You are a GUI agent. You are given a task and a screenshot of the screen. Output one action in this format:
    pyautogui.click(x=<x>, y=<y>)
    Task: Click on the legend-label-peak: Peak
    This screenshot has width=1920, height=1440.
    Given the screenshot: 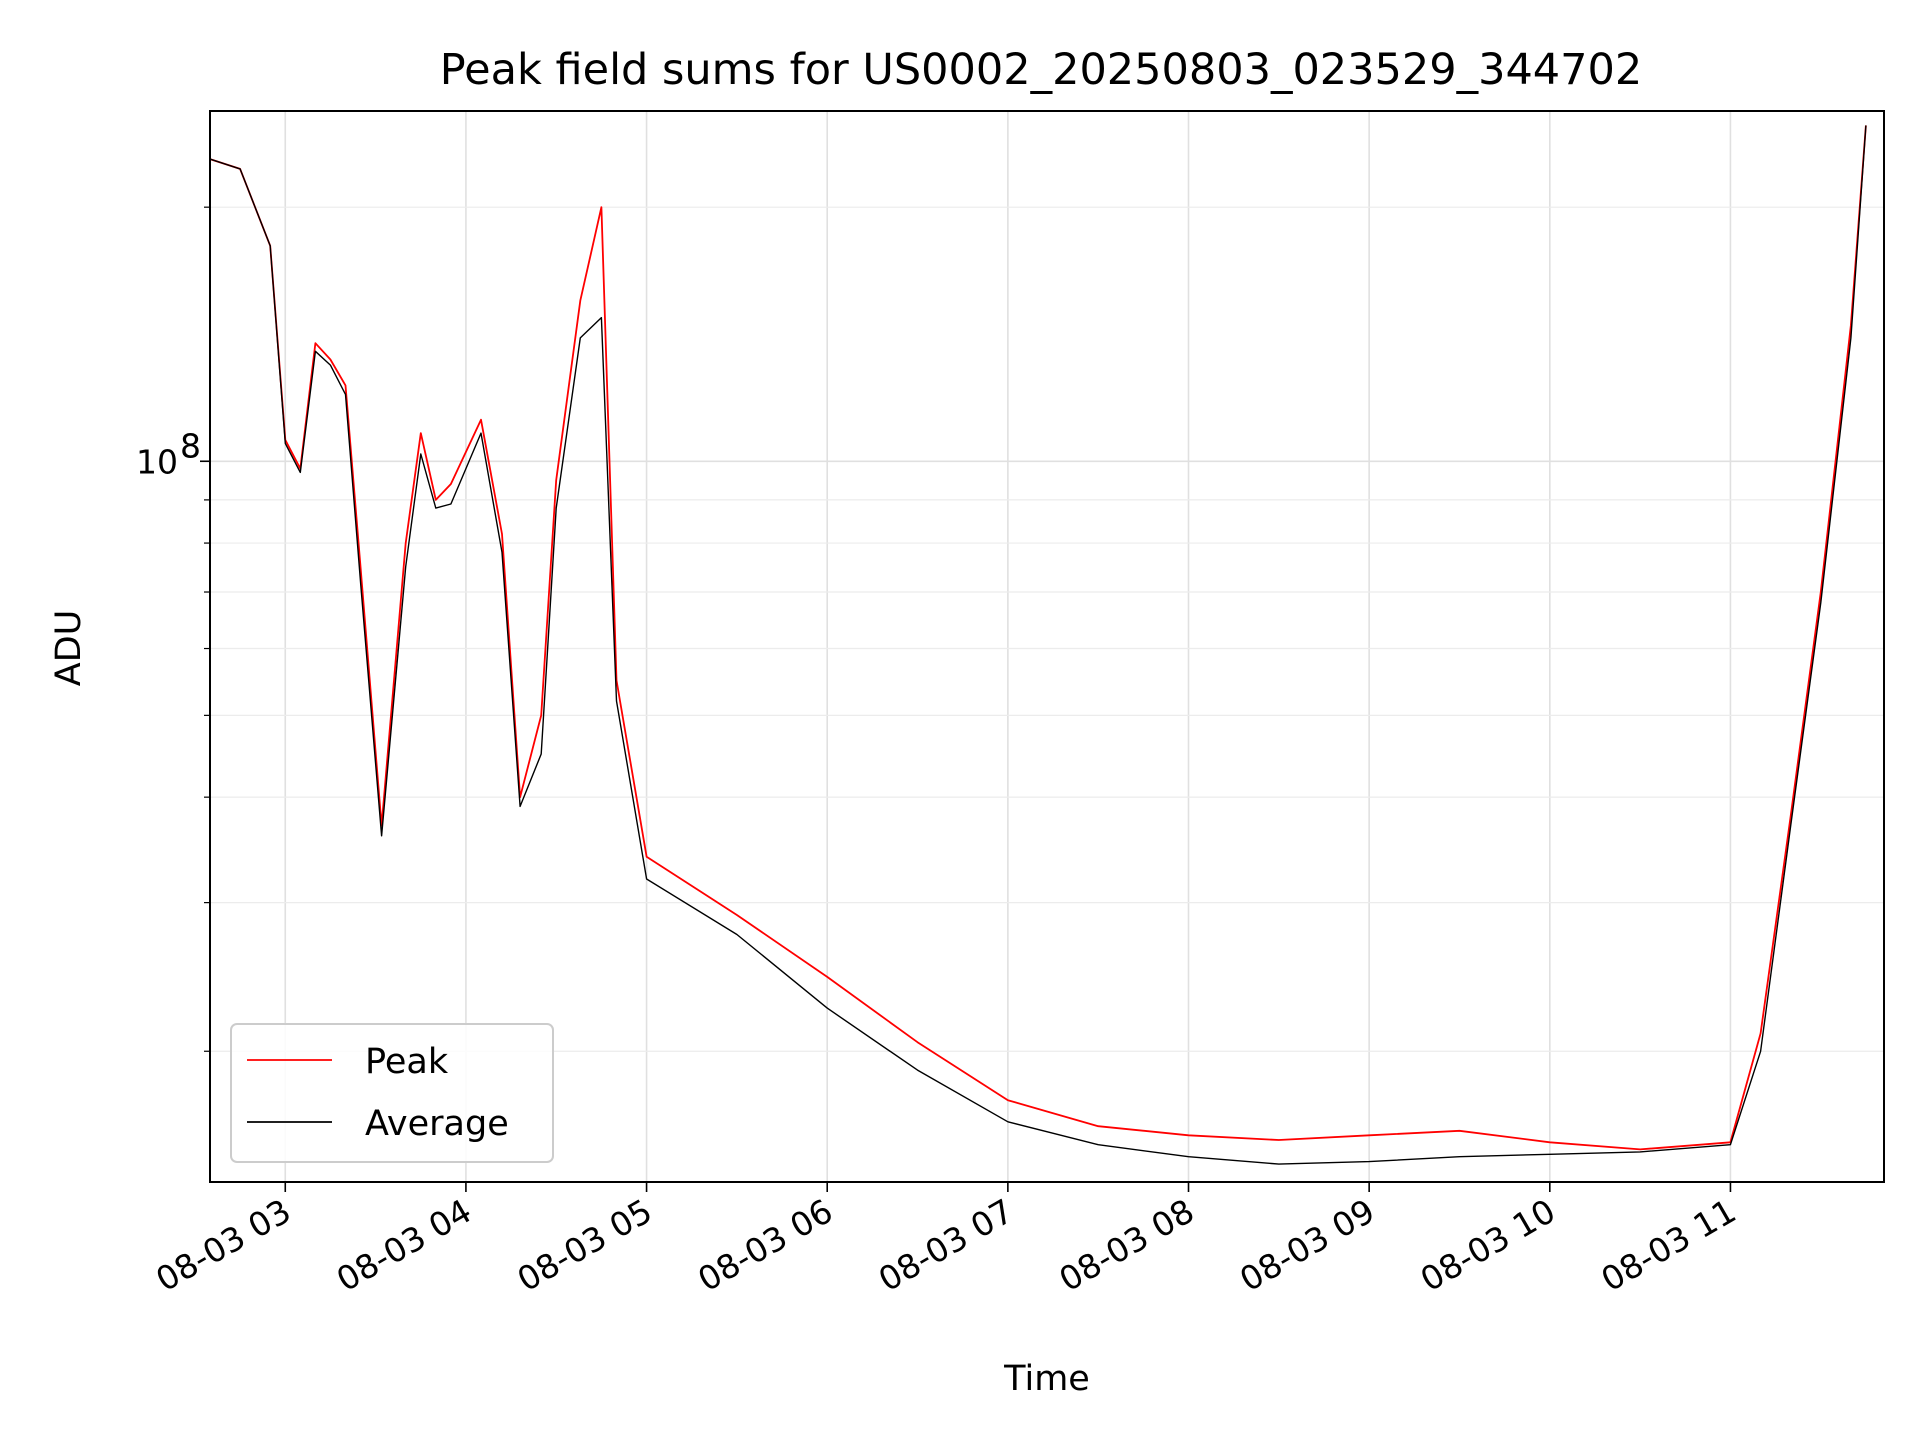 What is the action you would take?
    pyautogui.click(x=407, y=1062)
    